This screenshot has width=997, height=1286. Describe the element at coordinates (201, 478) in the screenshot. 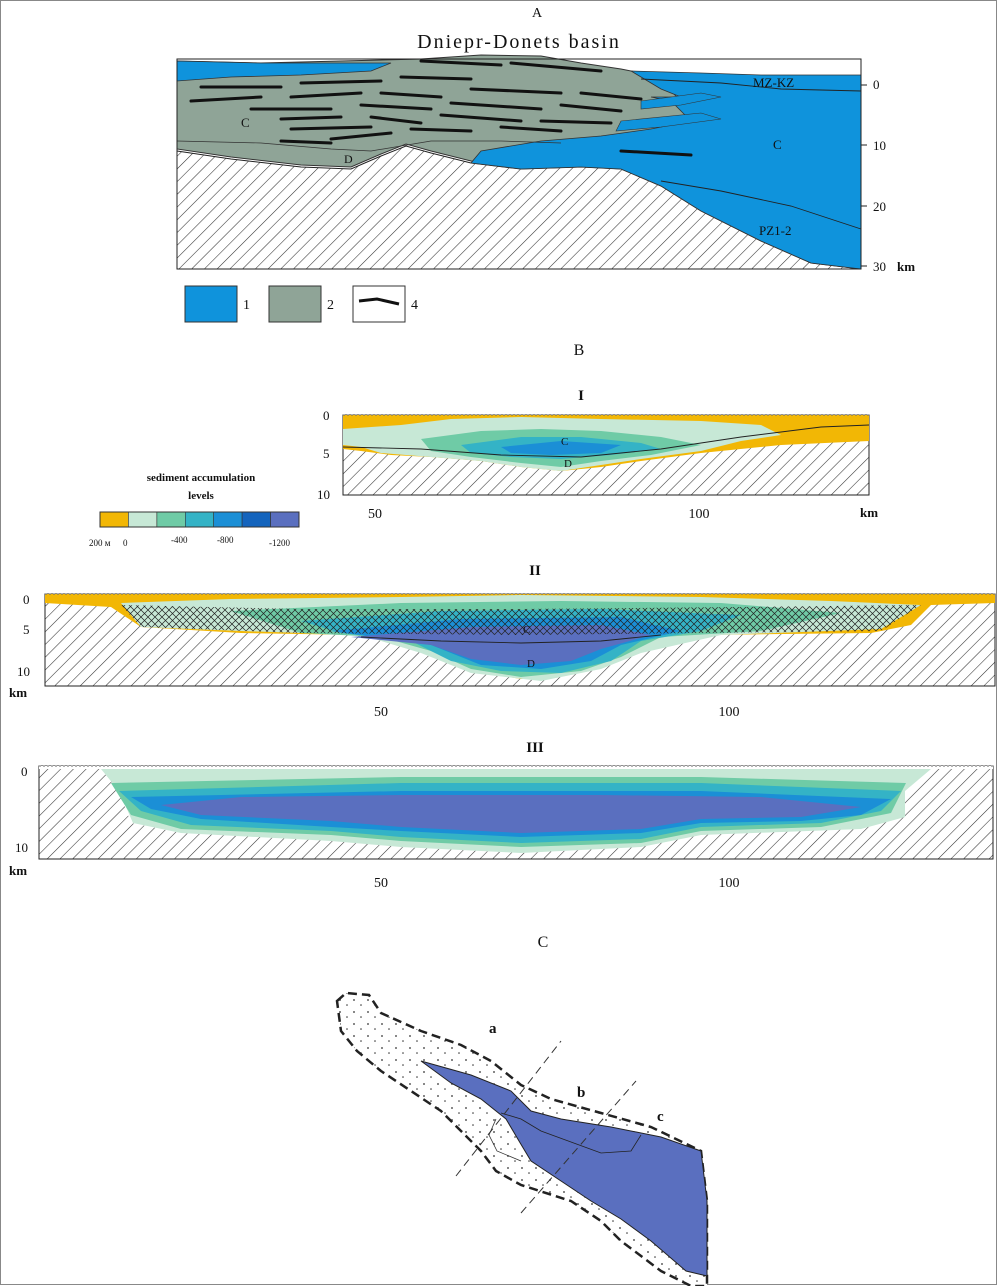

I see `accumulation-legend-title-1: sediment accumulation` at that location.